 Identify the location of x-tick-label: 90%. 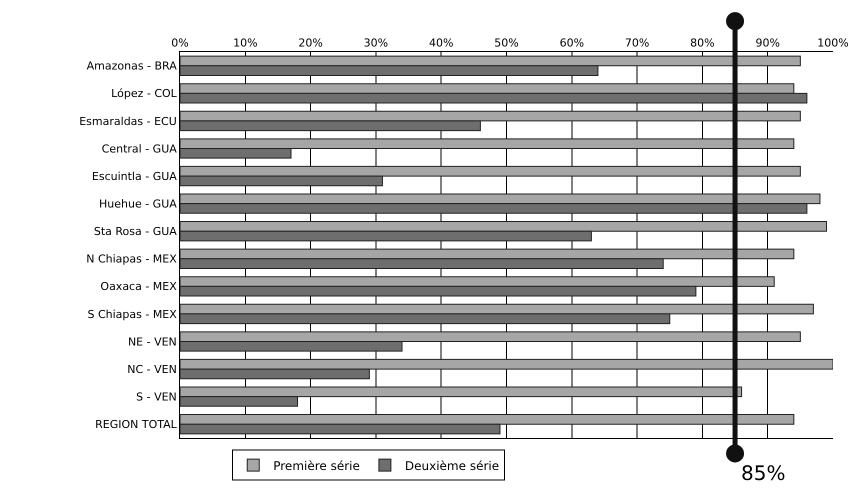
(767, 43).